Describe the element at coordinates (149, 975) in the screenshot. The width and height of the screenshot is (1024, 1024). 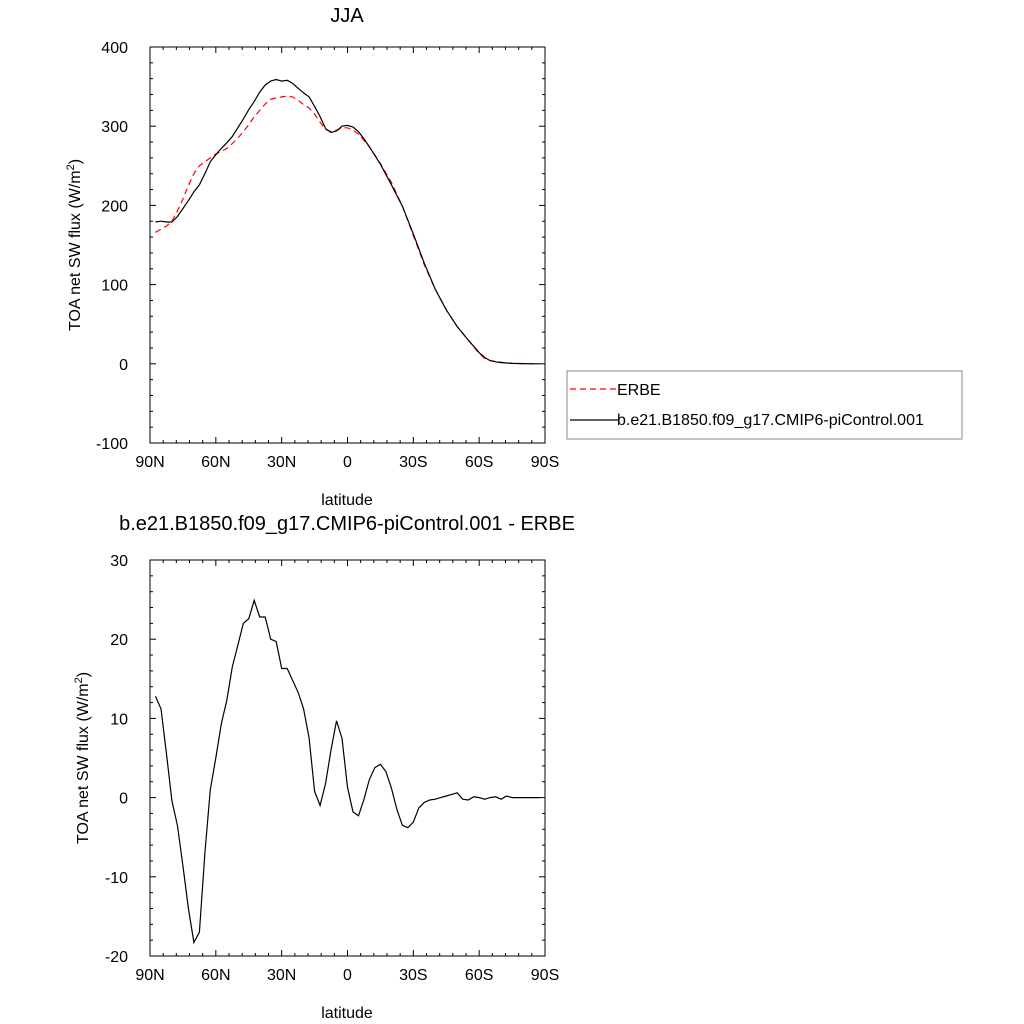
I see `bottom-x-tick-label: 90N` at that location.